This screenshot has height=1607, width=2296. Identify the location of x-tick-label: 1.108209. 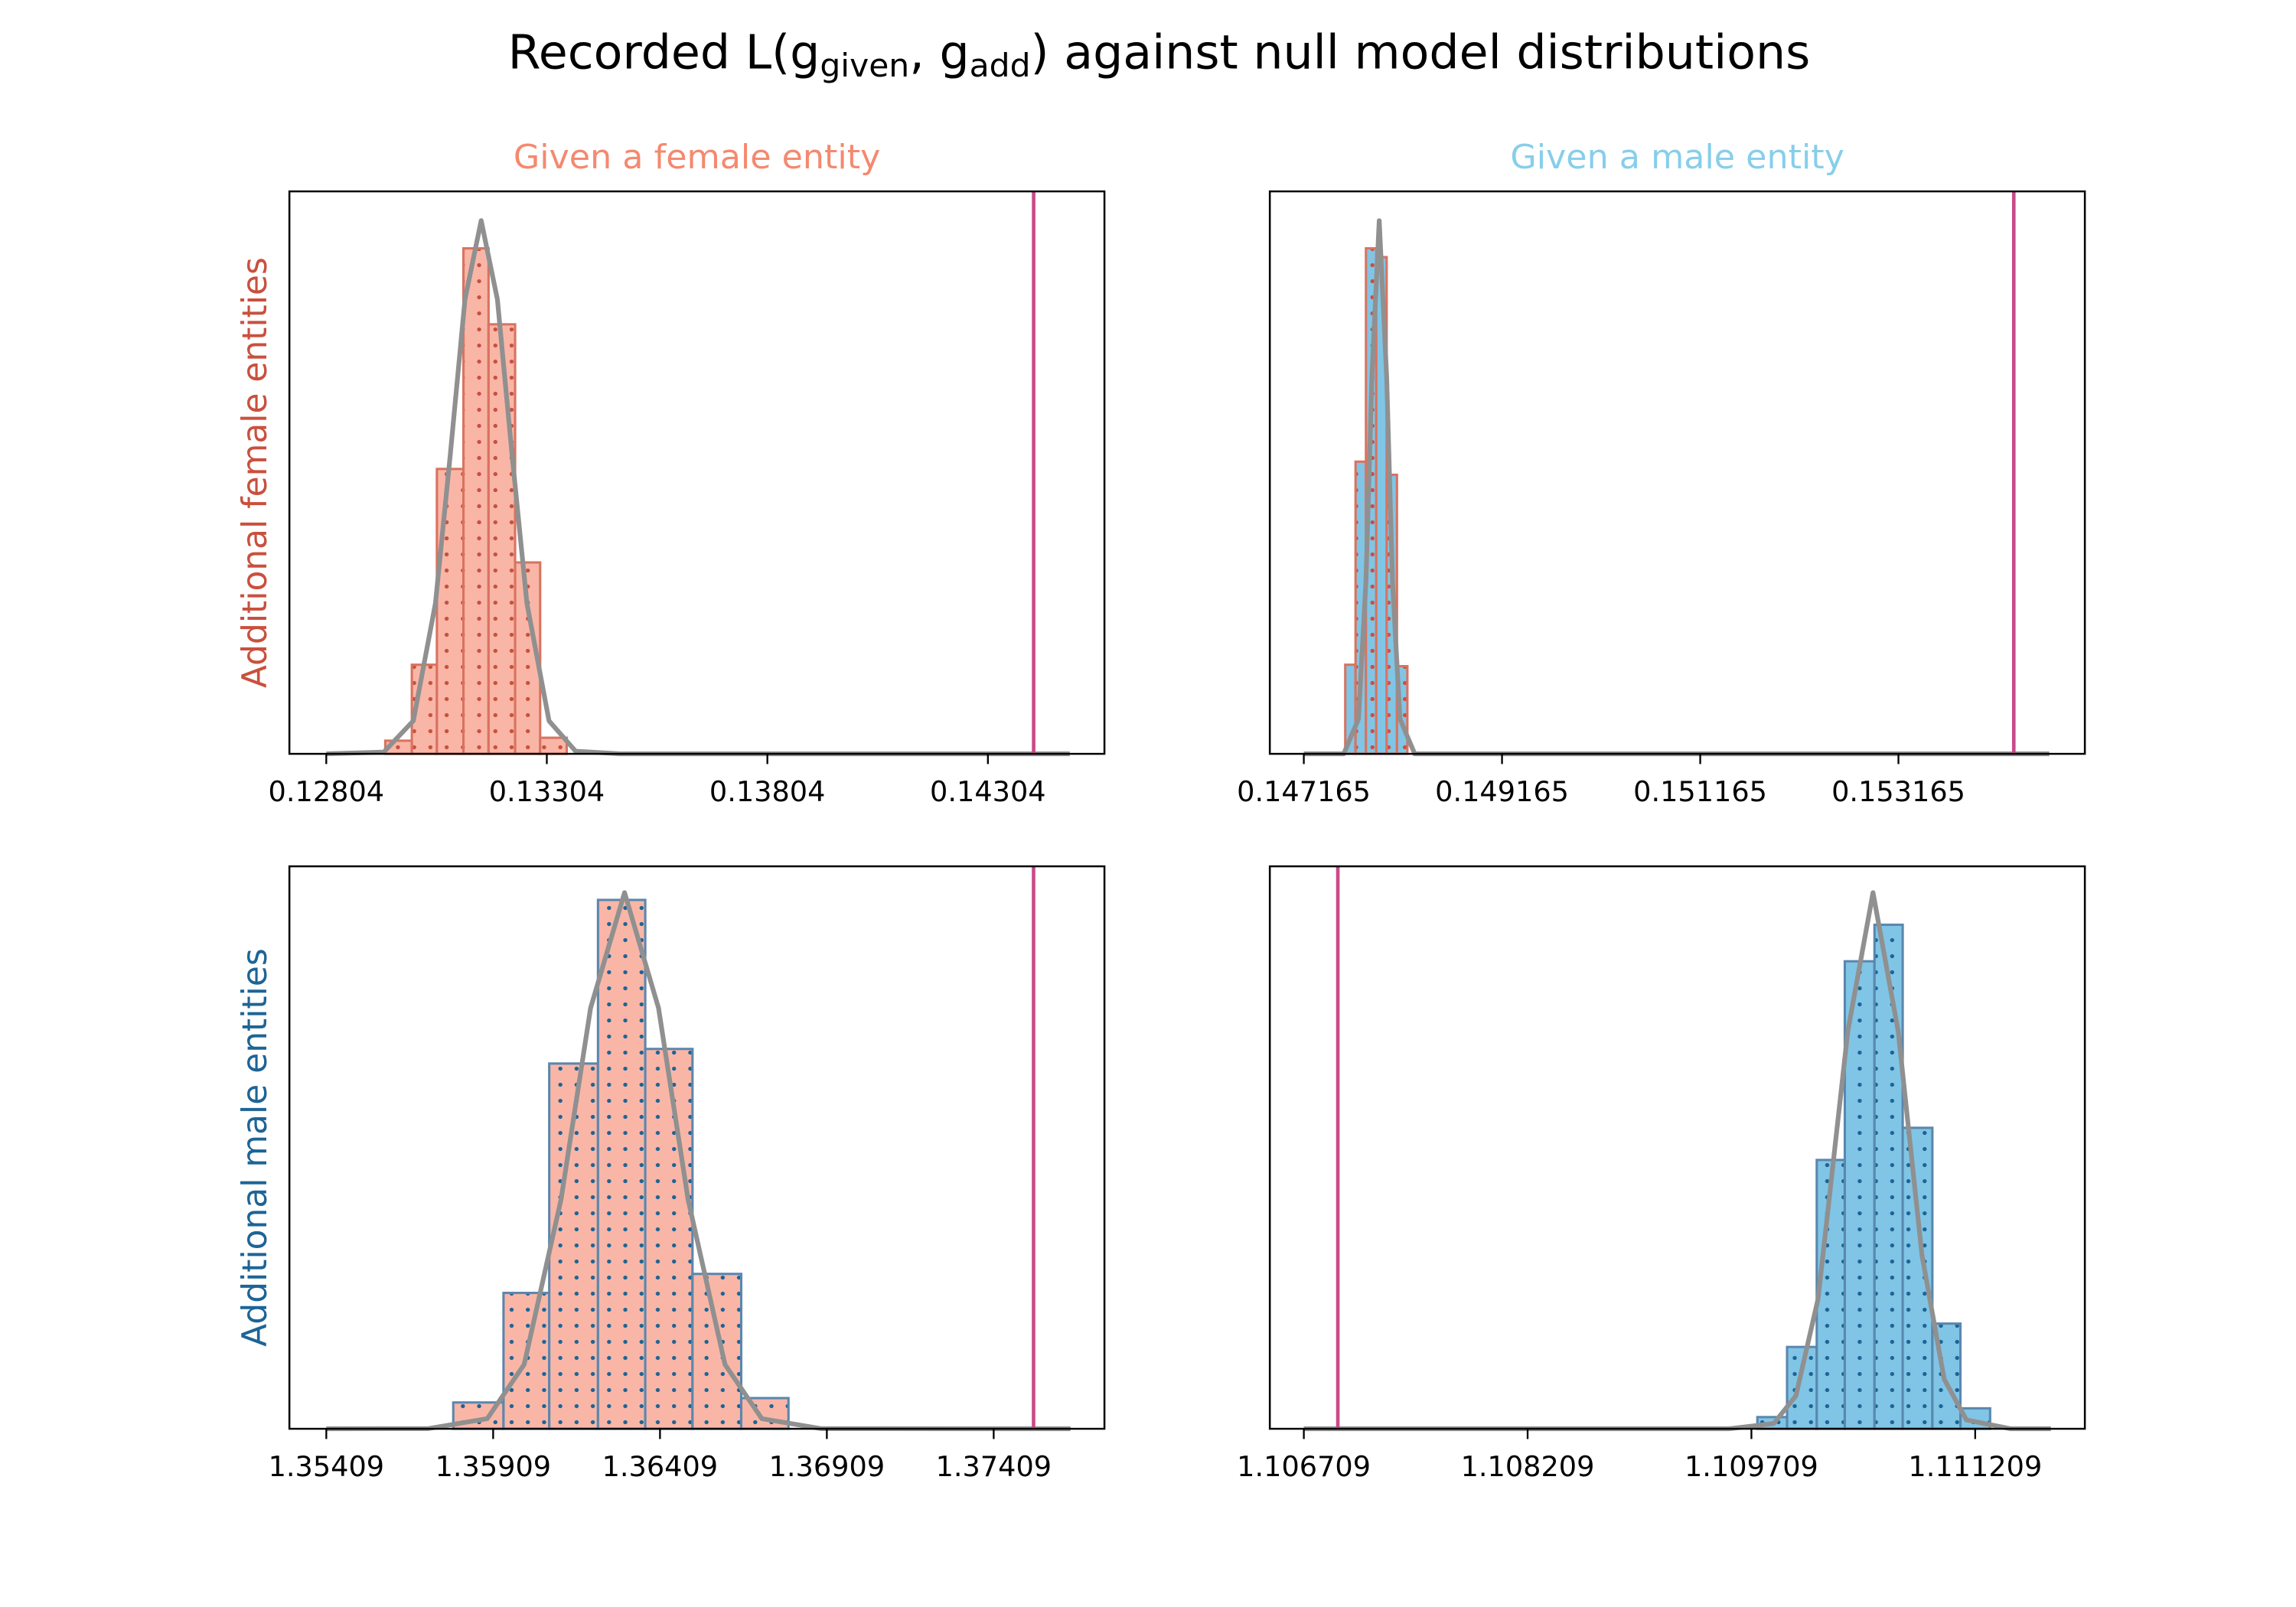
(1528, 1466).